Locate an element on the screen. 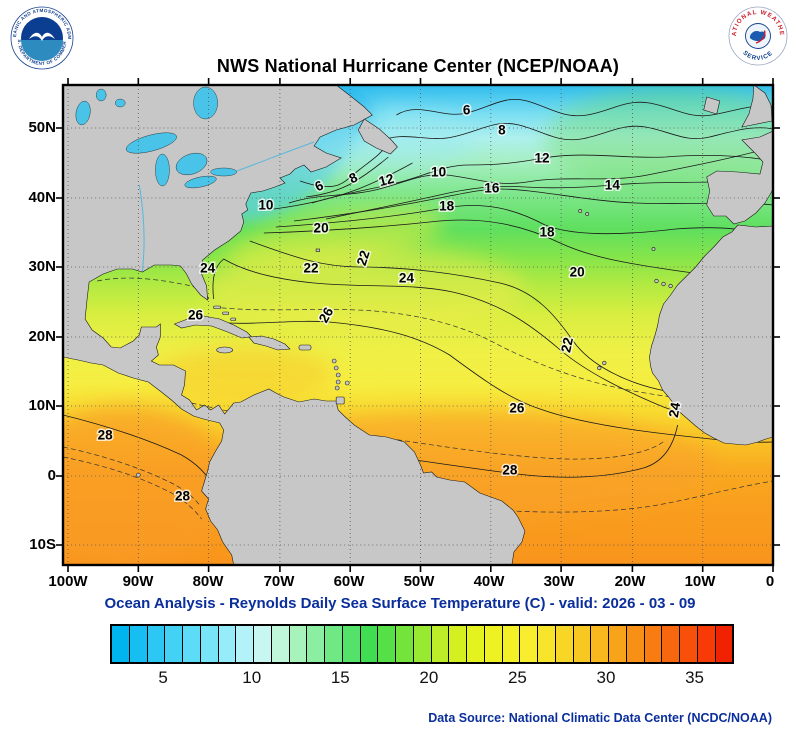  lon-axis-label: 30W is located at coordinates (559, 581).